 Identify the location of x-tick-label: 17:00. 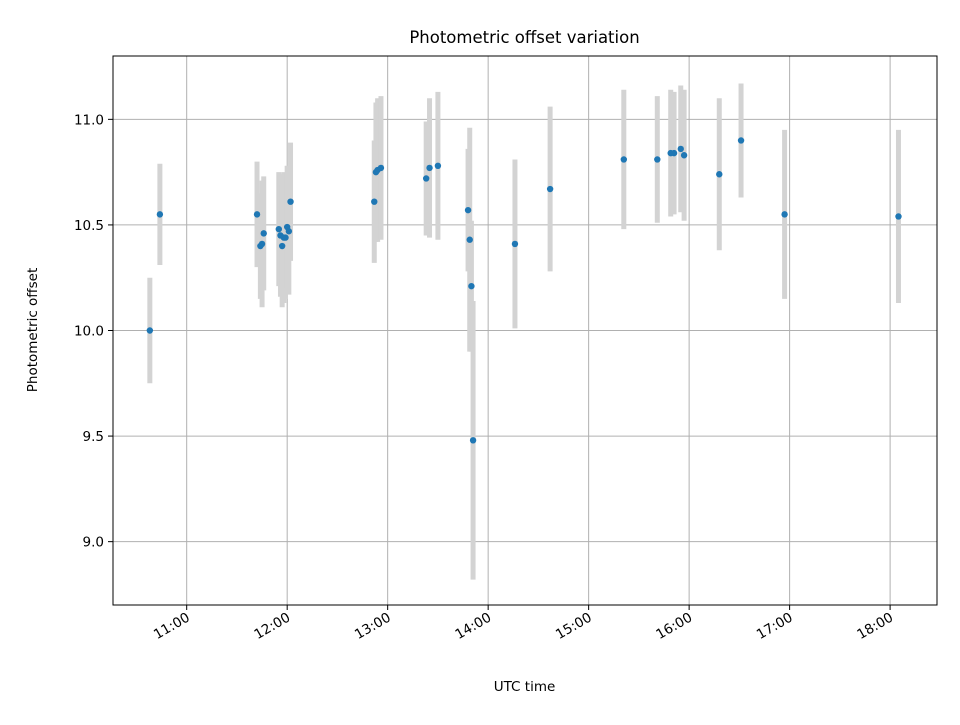
(775, 626).